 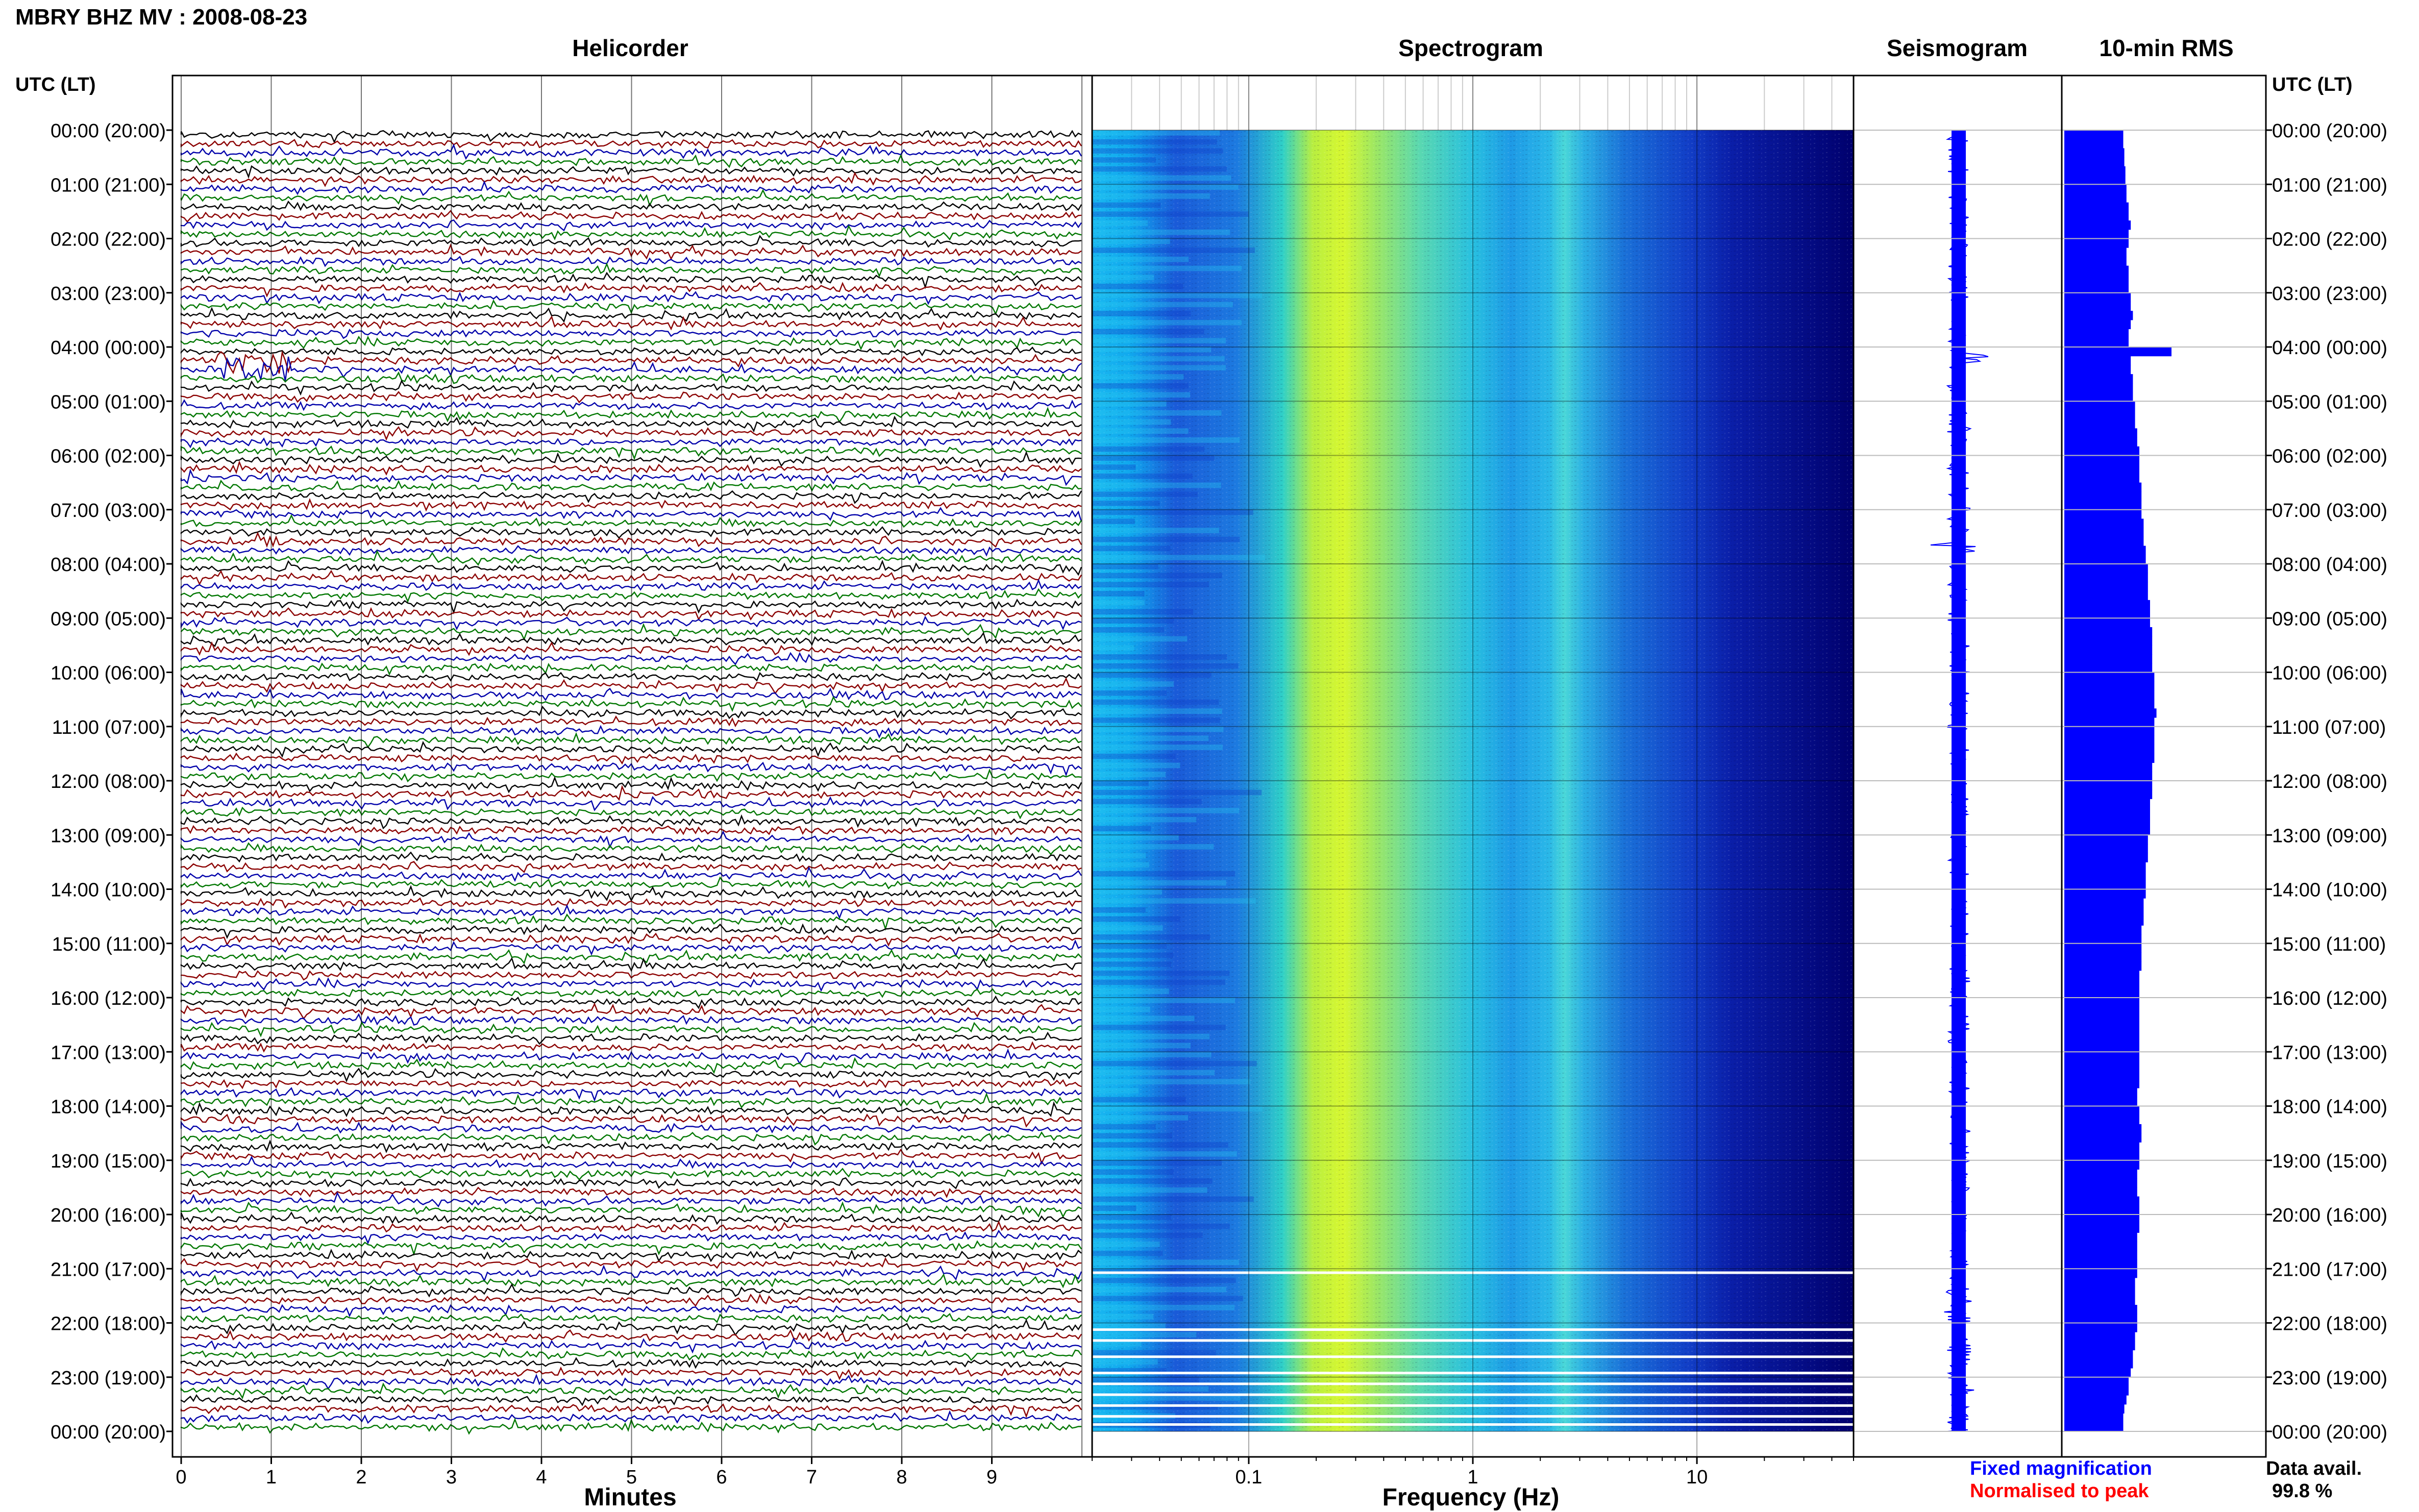 What do you see at coordinates (2314, 1468) in the screenshot?
I see `data-avail-label: Data avail.` at bounding box center [2314, 1468].